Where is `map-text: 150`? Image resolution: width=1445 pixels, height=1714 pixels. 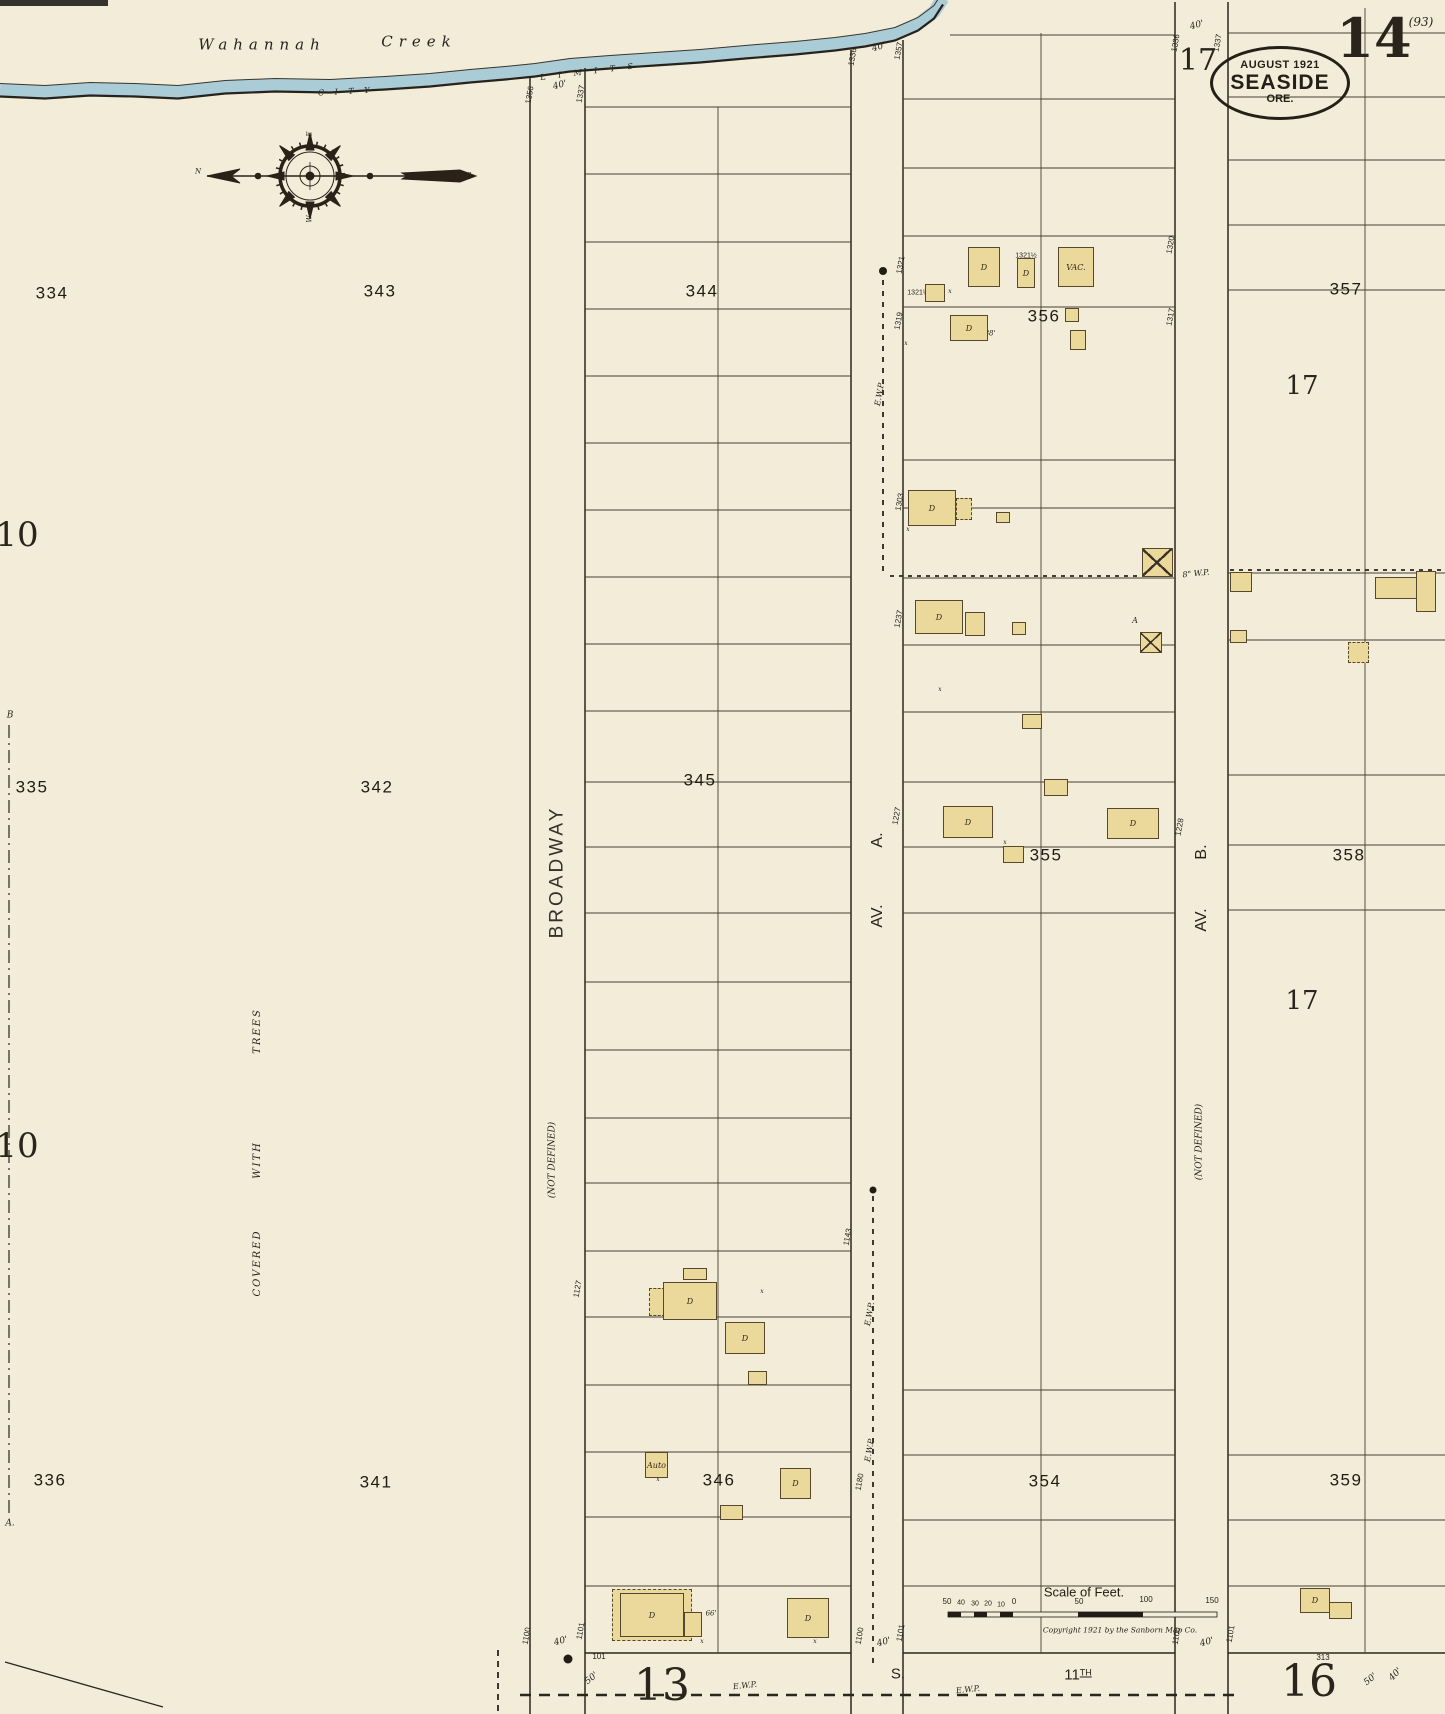
map-text: 150 is located at coordinates (1212, 1600).